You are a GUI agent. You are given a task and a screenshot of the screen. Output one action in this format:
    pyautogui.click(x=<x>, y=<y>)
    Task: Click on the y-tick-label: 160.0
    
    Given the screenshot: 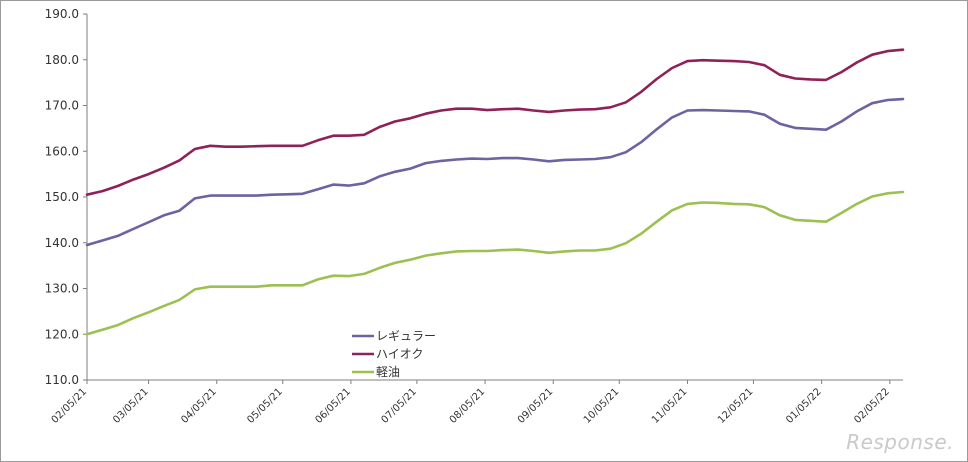 What is the action you would take?
    pyautogui.click(x=62, y=151)
    